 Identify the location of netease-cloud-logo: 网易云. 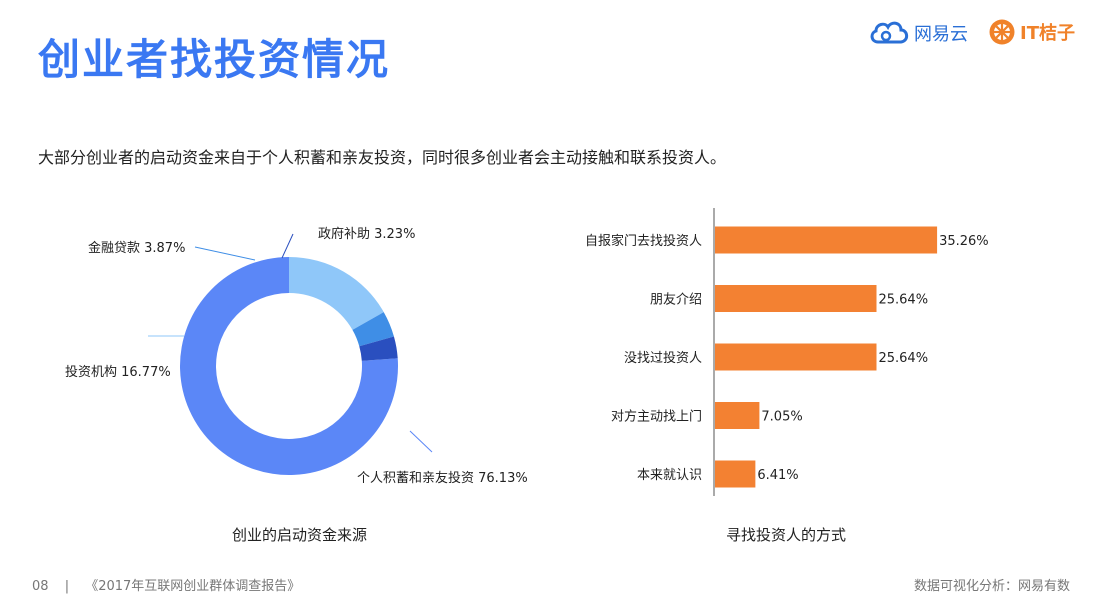
(918, 33).